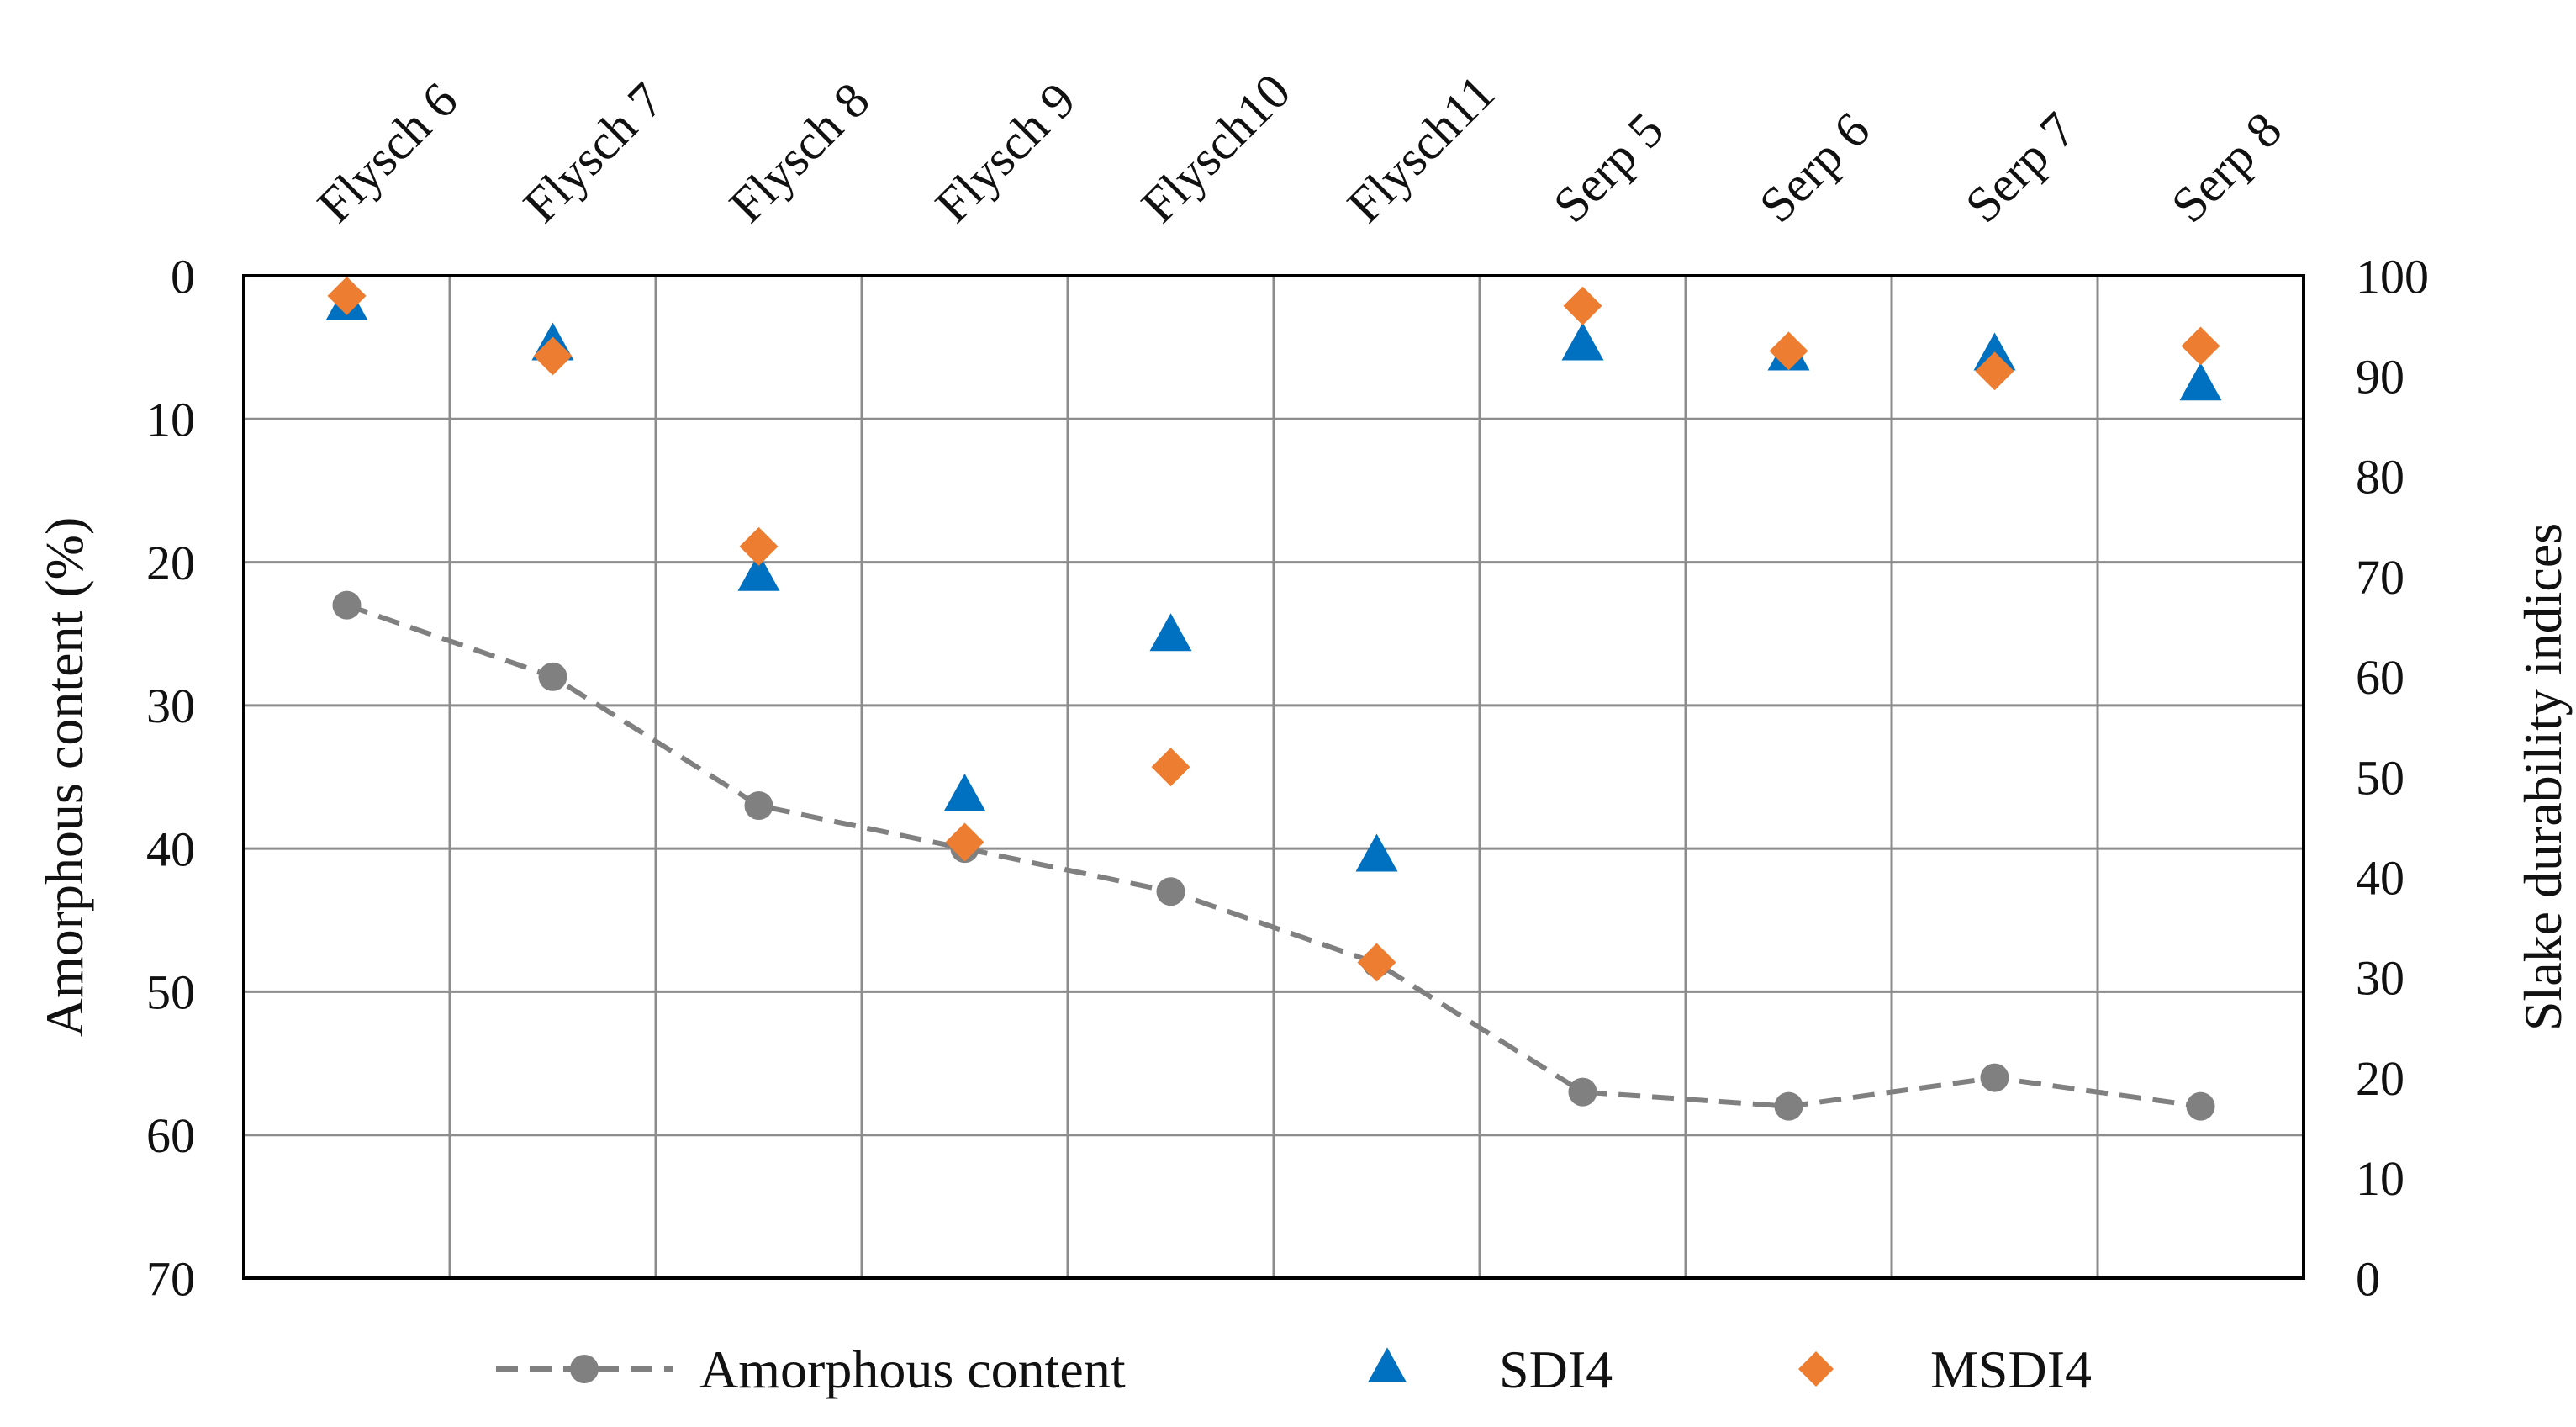 This screenshot has width=2576, height=1427. I want to click on right-tick-label: 50, so click(2380, 777).